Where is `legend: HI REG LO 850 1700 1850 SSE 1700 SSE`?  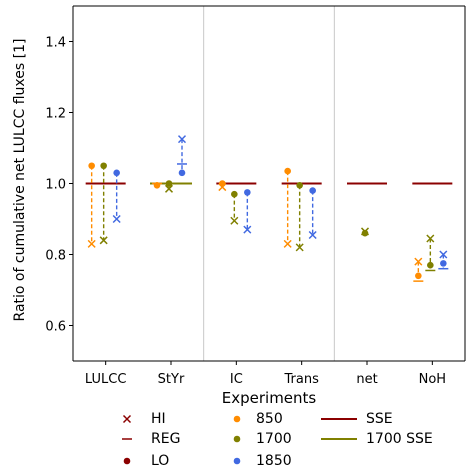
legend: HI REG LO 850 1700 1850 SSE 1700 SSE is located at coordinates (277, 440).